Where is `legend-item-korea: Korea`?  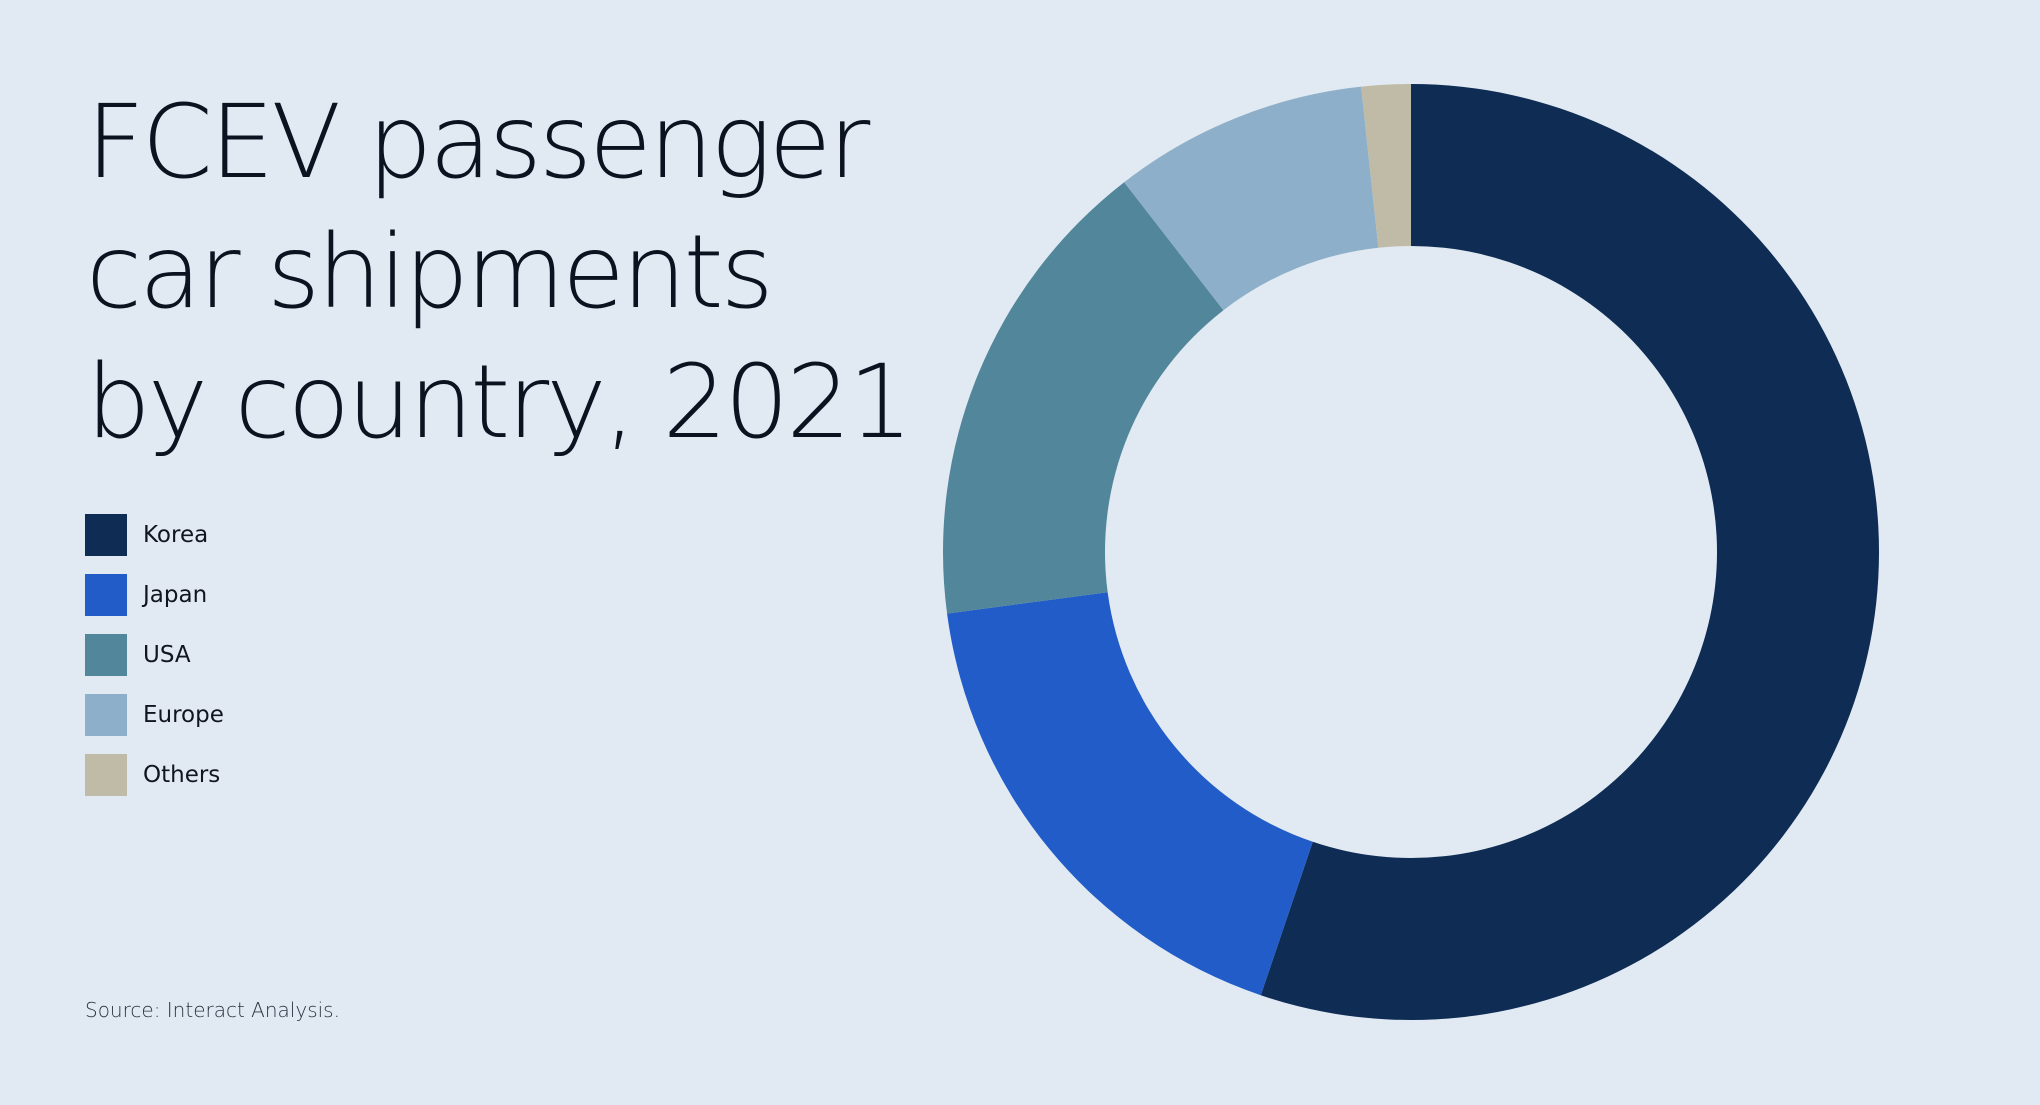 legend-item-korea: Korea is located at coordinates (154, 535).